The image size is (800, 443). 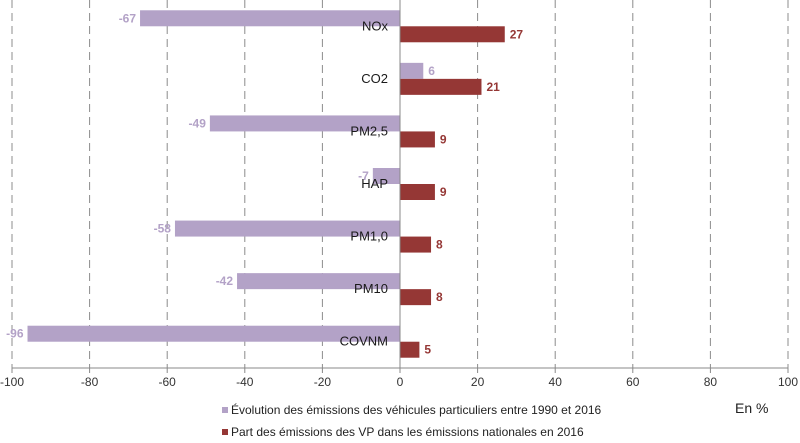 I want to click on category-label: PM2,5, so click(x=369, y=130).